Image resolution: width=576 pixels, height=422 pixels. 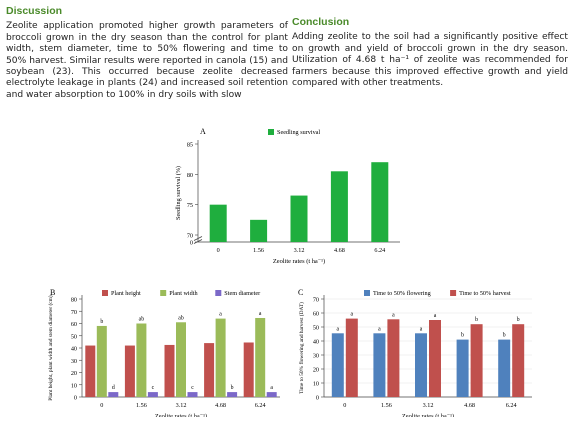 What do you see at coordinates (402, 293) in the screenshot?
I see `legend-label: Time to 50% flowering` at bounding box center [402, 293].